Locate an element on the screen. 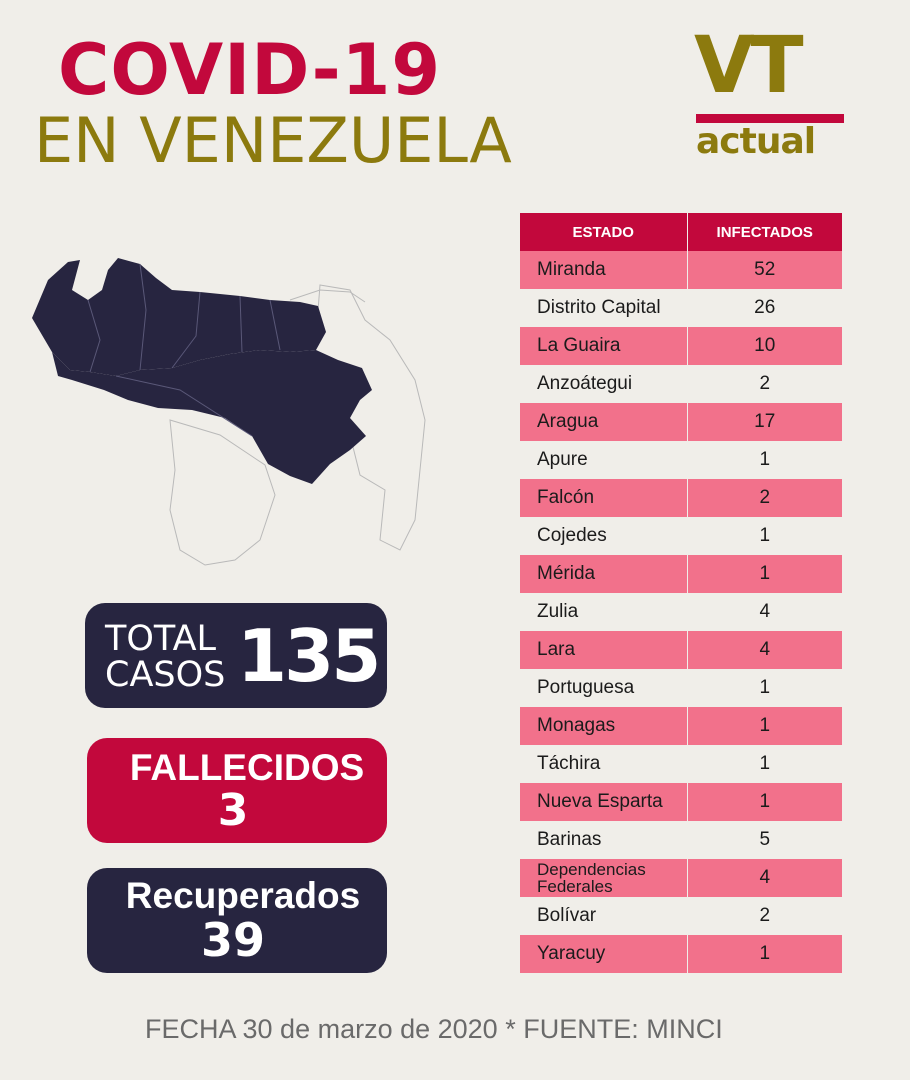 The width and height of the screenshot is (910, 1080). infected-count: 10 is located at coordinates (764, 346).